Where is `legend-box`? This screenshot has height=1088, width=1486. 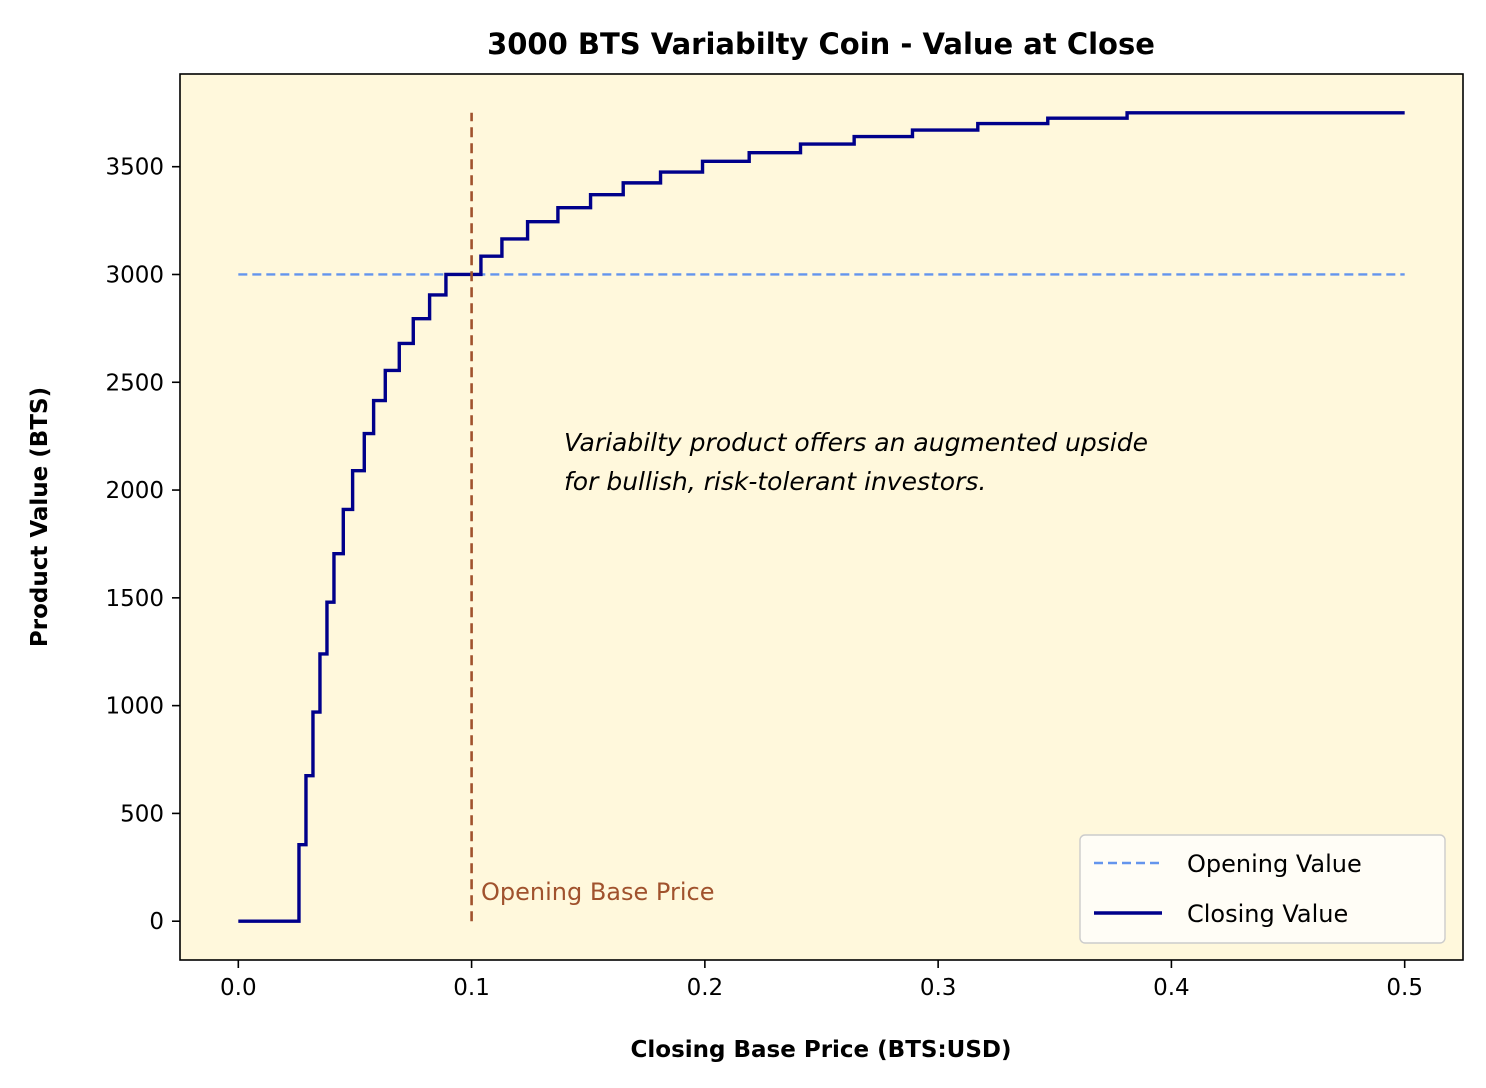 legend-box is located at coordinates (1262, 889).